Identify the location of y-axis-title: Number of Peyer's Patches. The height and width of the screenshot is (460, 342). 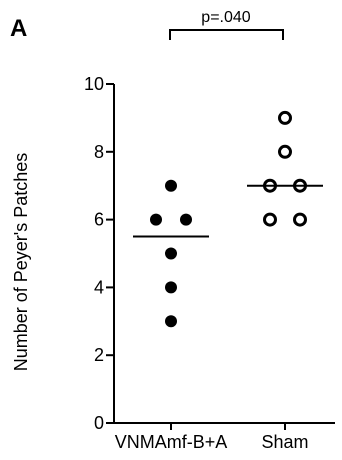
(21, 262).